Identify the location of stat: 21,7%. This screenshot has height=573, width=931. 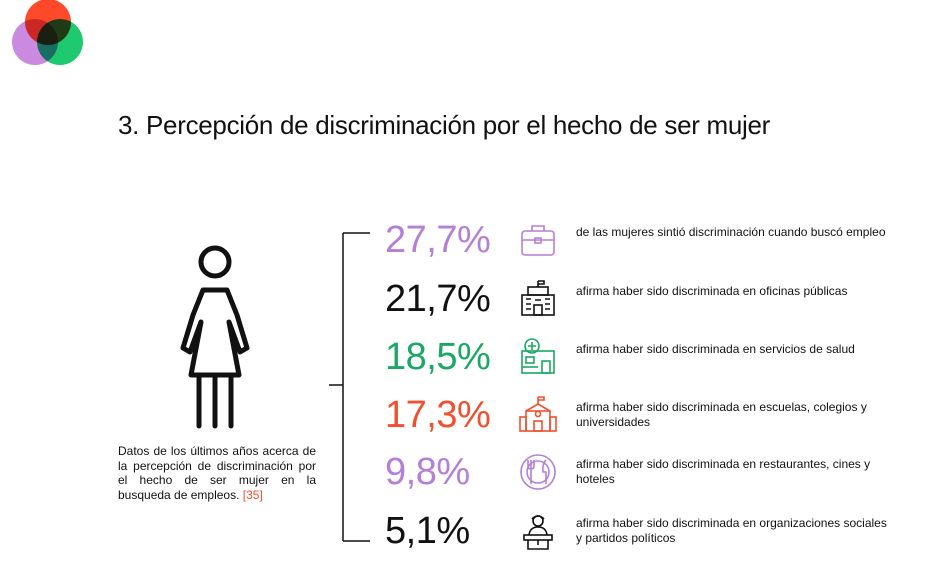
(438, 299).